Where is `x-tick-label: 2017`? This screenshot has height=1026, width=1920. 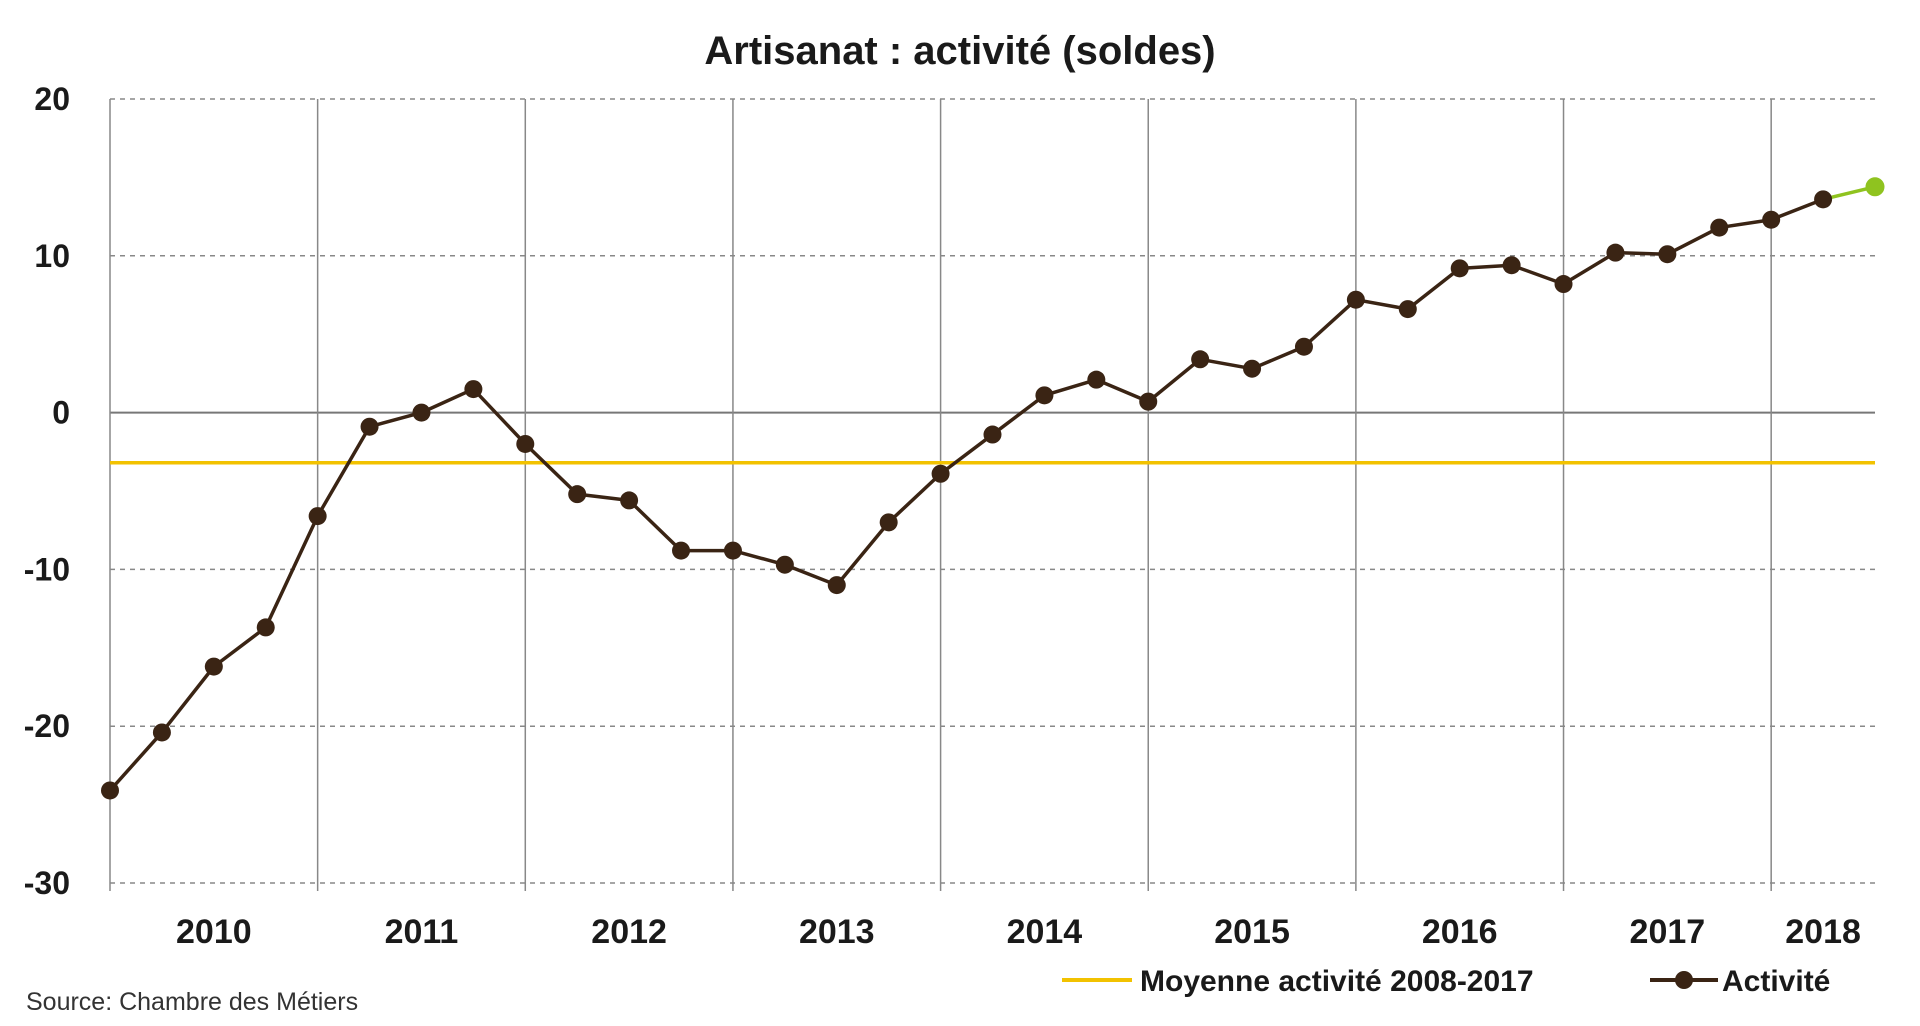 x-tick-label: 2017 is located at coordinates (1668, 932).